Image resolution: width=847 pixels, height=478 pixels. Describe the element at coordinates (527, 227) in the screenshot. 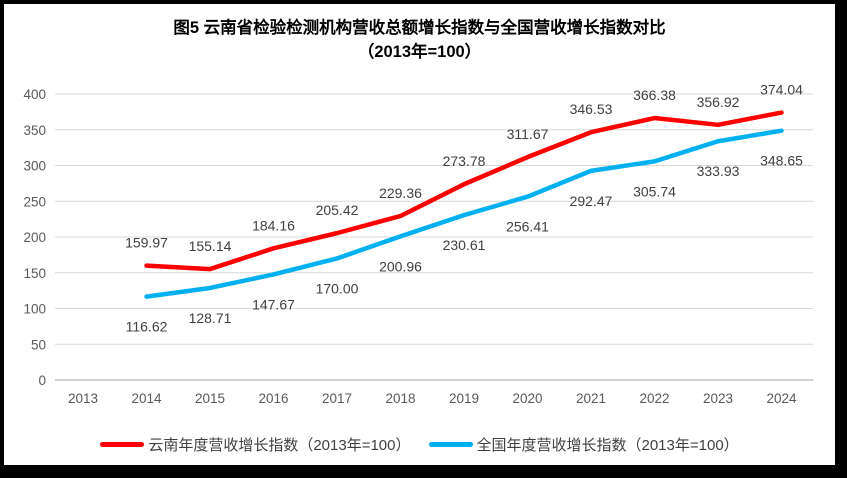

I see `data-label-national-2020: 256.41` at that location.